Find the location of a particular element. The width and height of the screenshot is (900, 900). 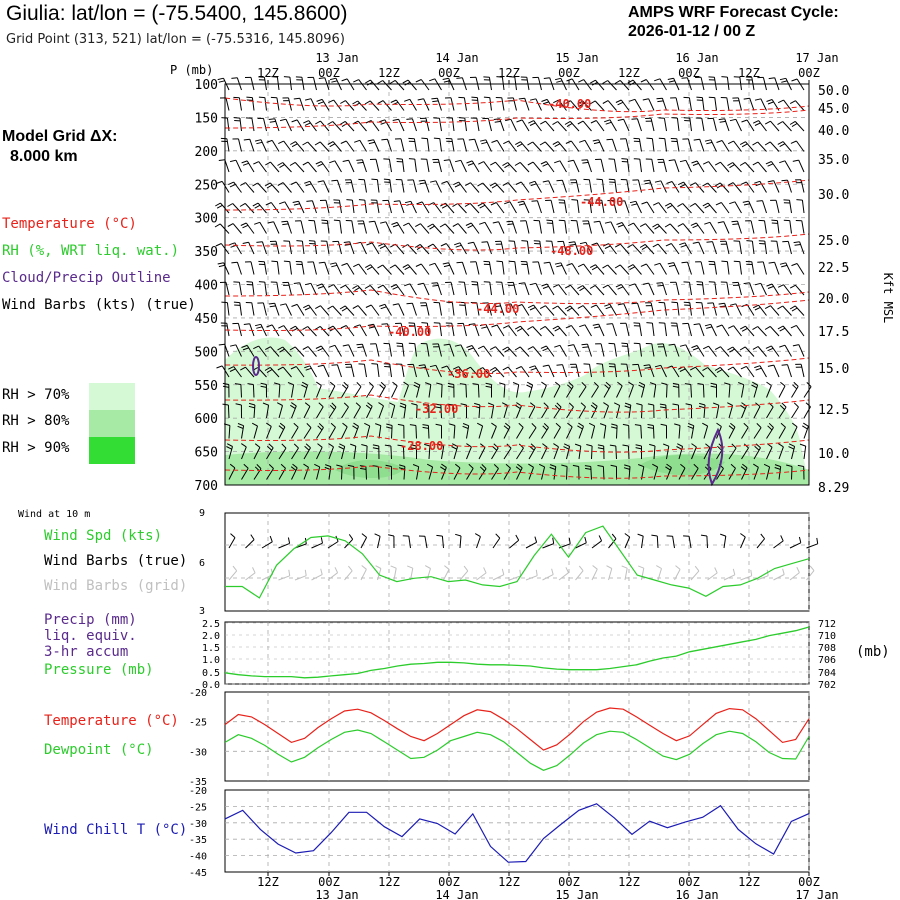

wind-y-tick: 3 is located at coordinates (202, 611).